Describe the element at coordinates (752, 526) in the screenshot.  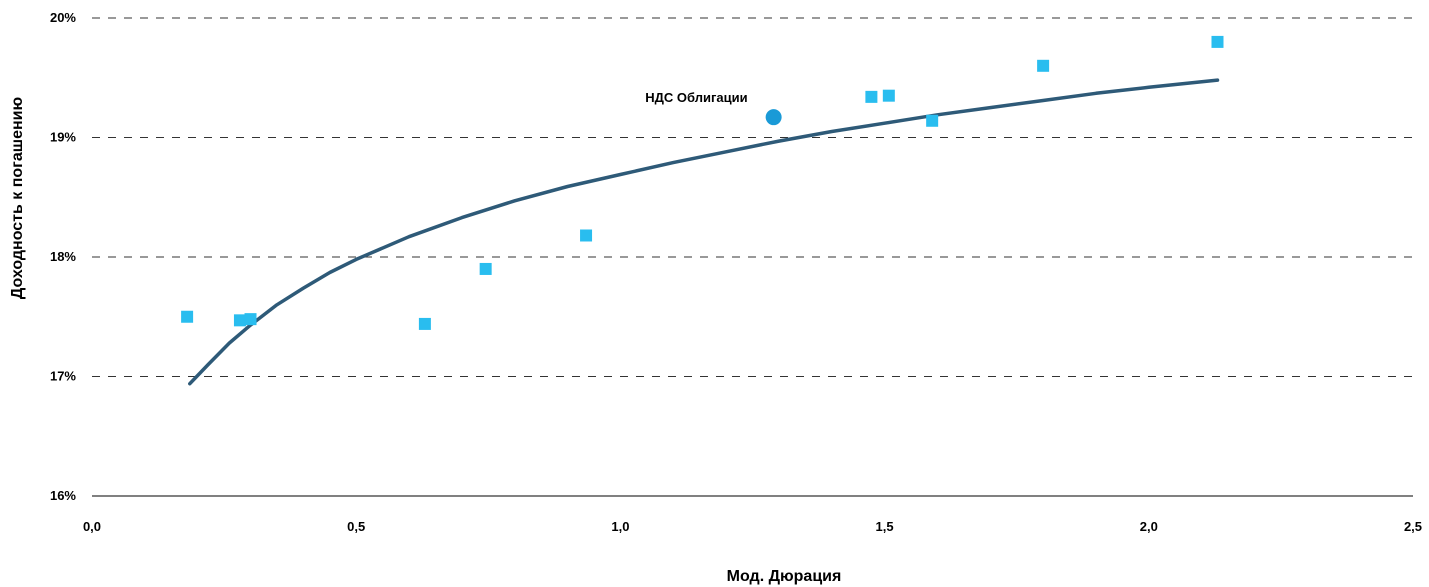
I see `x-axis-ticks: 0,0 0,5 1,0 1,5 2,0 2,5` at that location.